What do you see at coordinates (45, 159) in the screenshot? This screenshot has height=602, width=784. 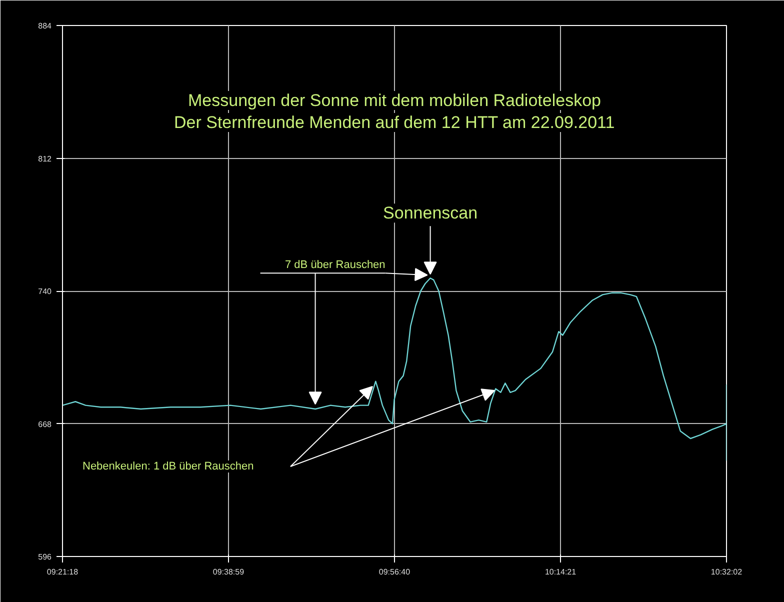 I see `y-tick-label: 812` at bounding box center [45, 159].